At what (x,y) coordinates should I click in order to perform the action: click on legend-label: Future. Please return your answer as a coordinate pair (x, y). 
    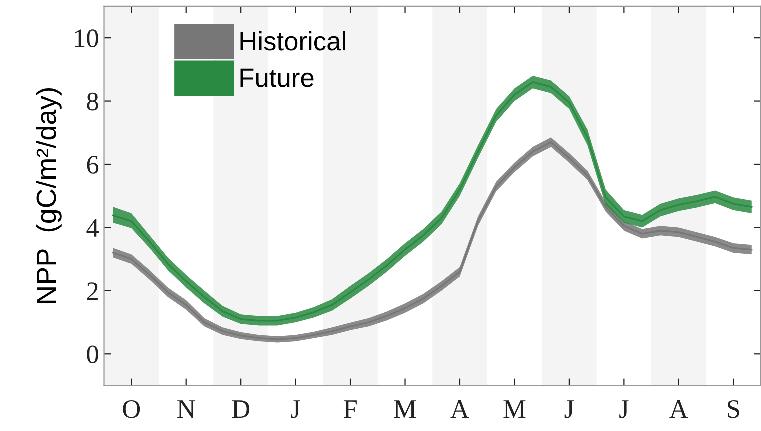
    Looking at the image, I should click on (277, 78).